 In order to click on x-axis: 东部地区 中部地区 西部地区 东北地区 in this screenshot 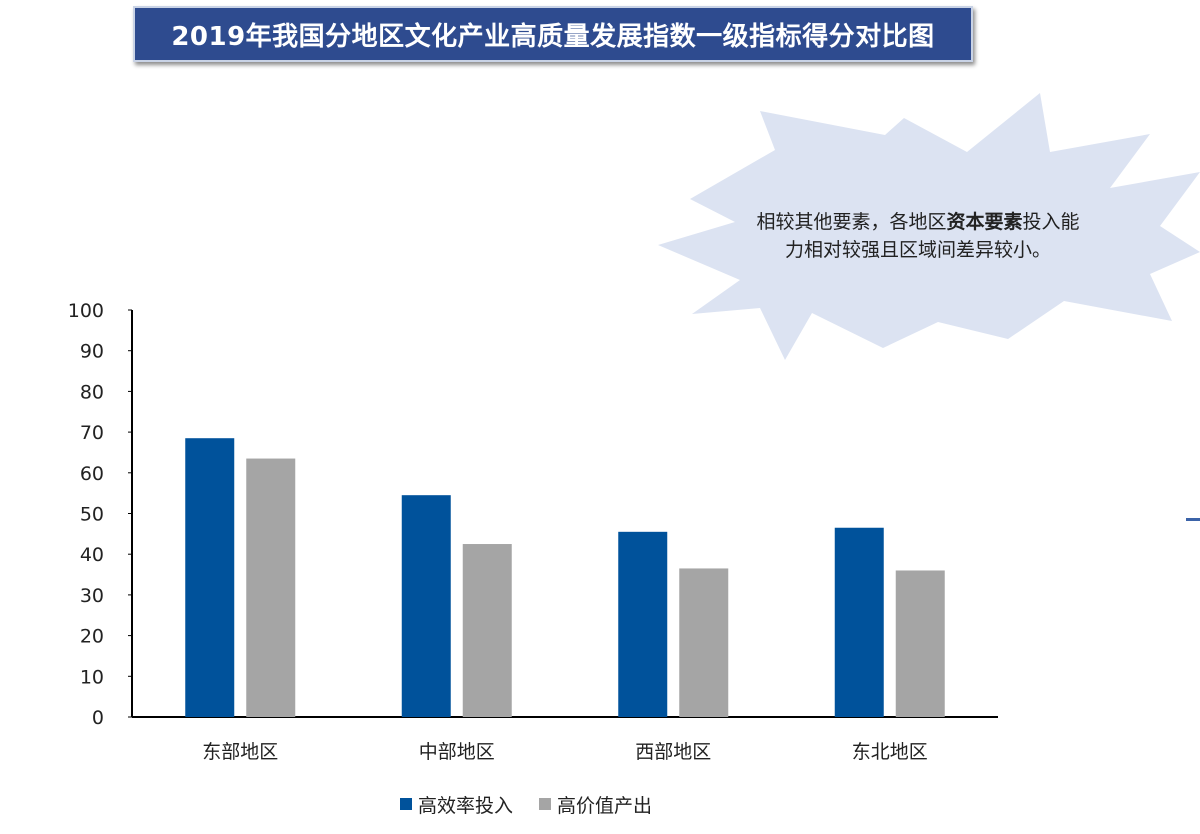, I will do `click(565, 739)`.